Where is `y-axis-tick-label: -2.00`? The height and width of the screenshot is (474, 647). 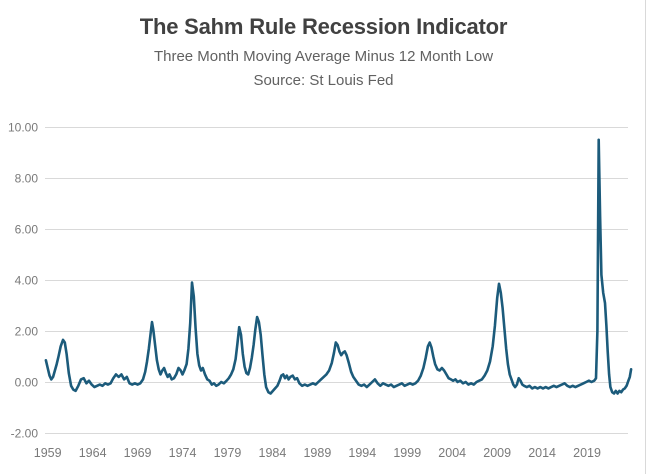 y-axis-tick-label: -2.00 is located at coordinates (25, 434).